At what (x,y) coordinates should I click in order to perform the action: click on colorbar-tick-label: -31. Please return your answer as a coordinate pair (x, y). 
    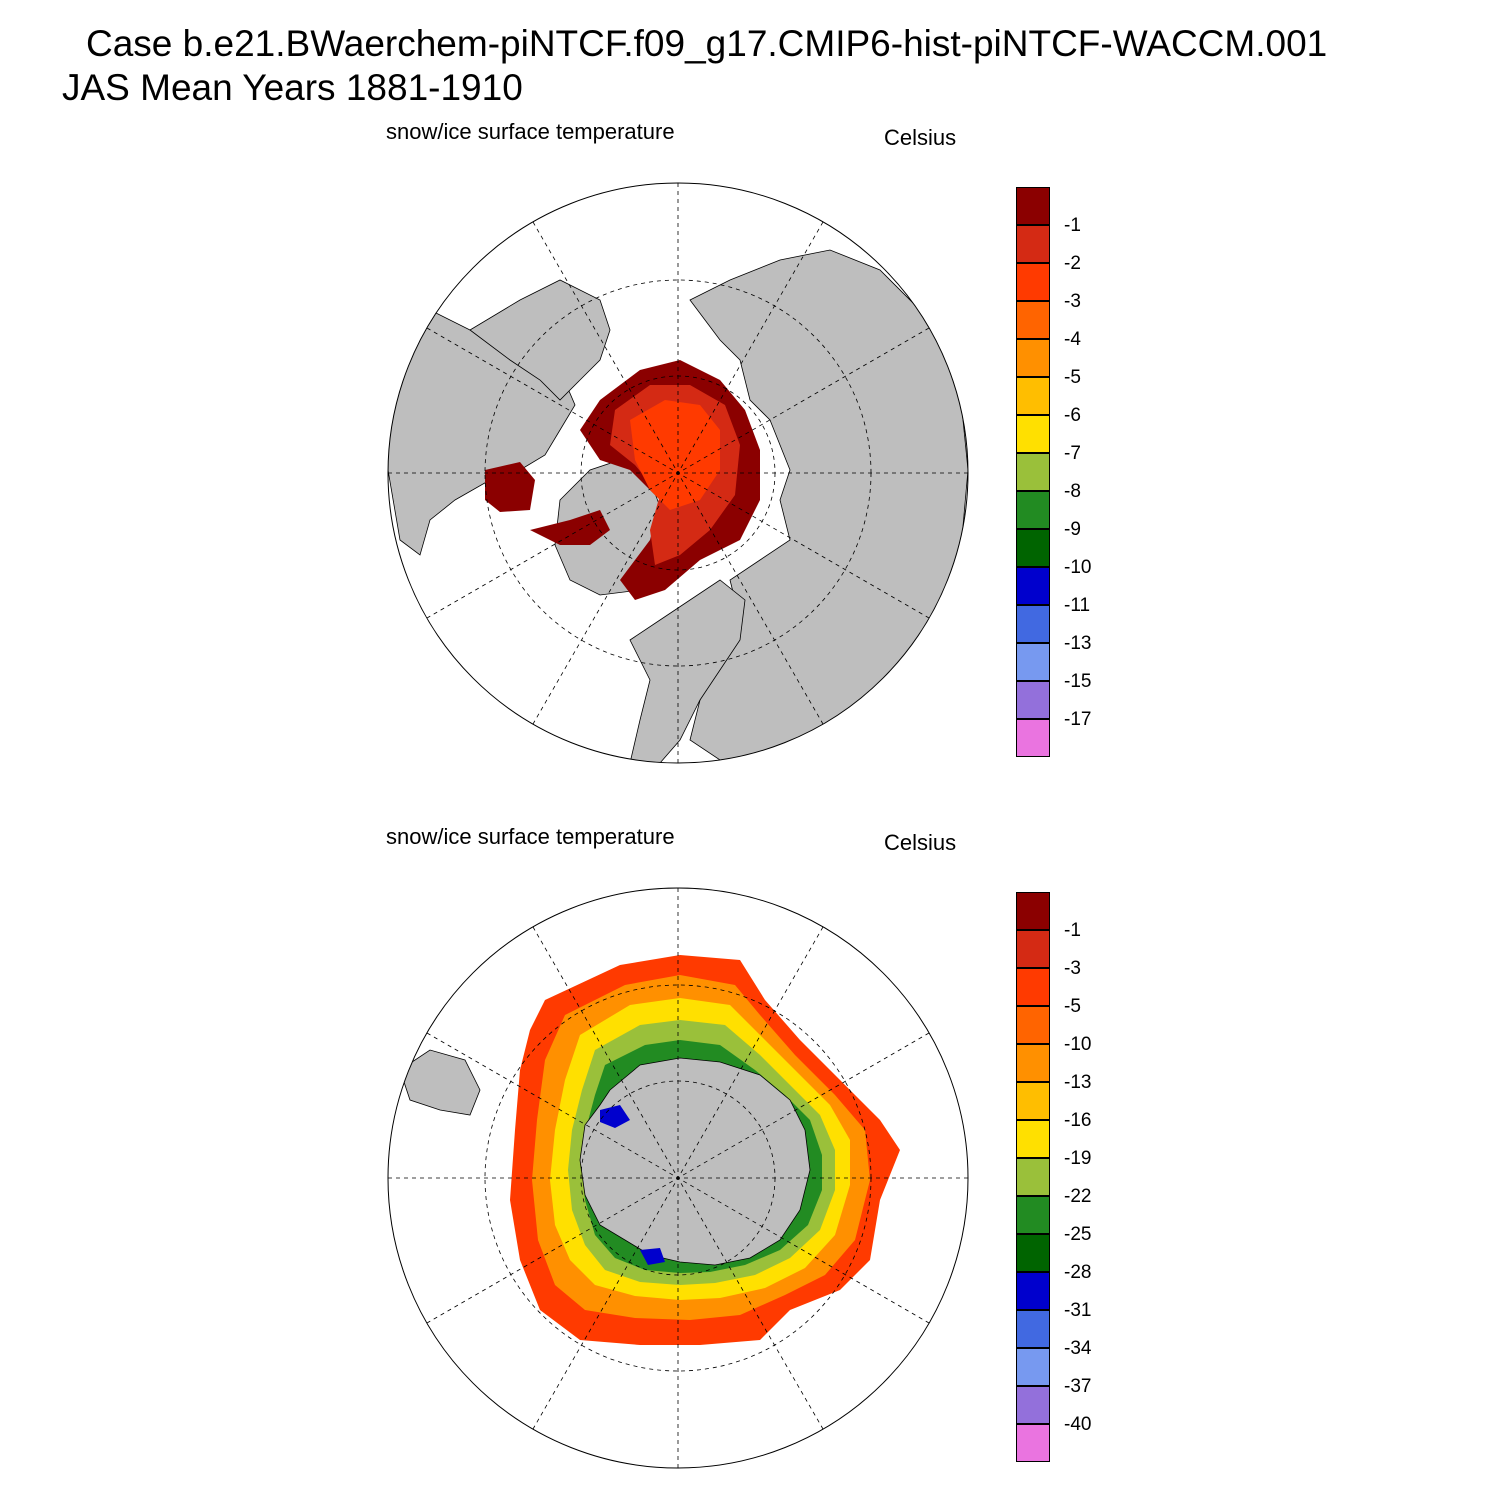
    Looking at the image, I should click on (1078, 1310).